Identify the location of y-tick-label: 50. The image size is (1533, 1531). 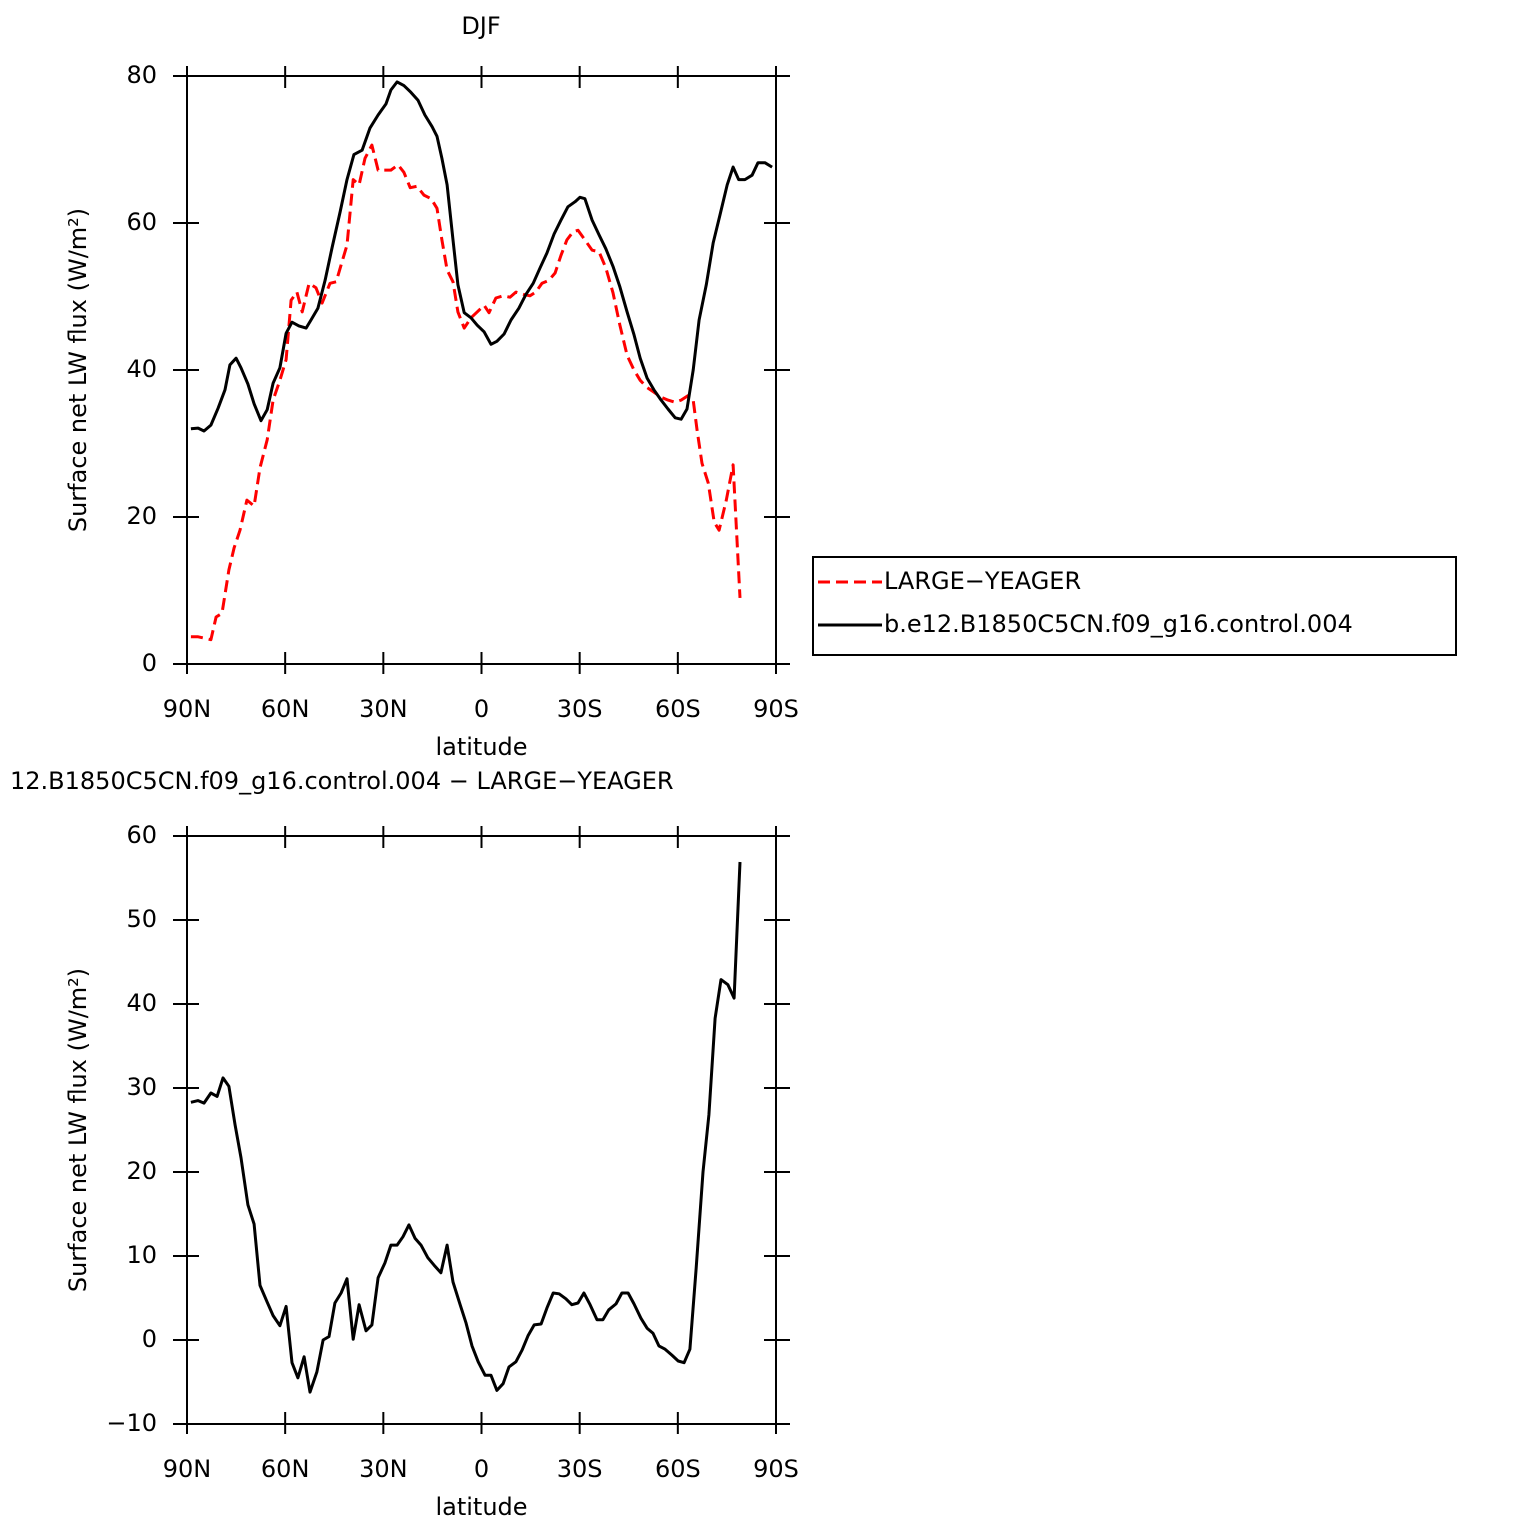
(141, 919).